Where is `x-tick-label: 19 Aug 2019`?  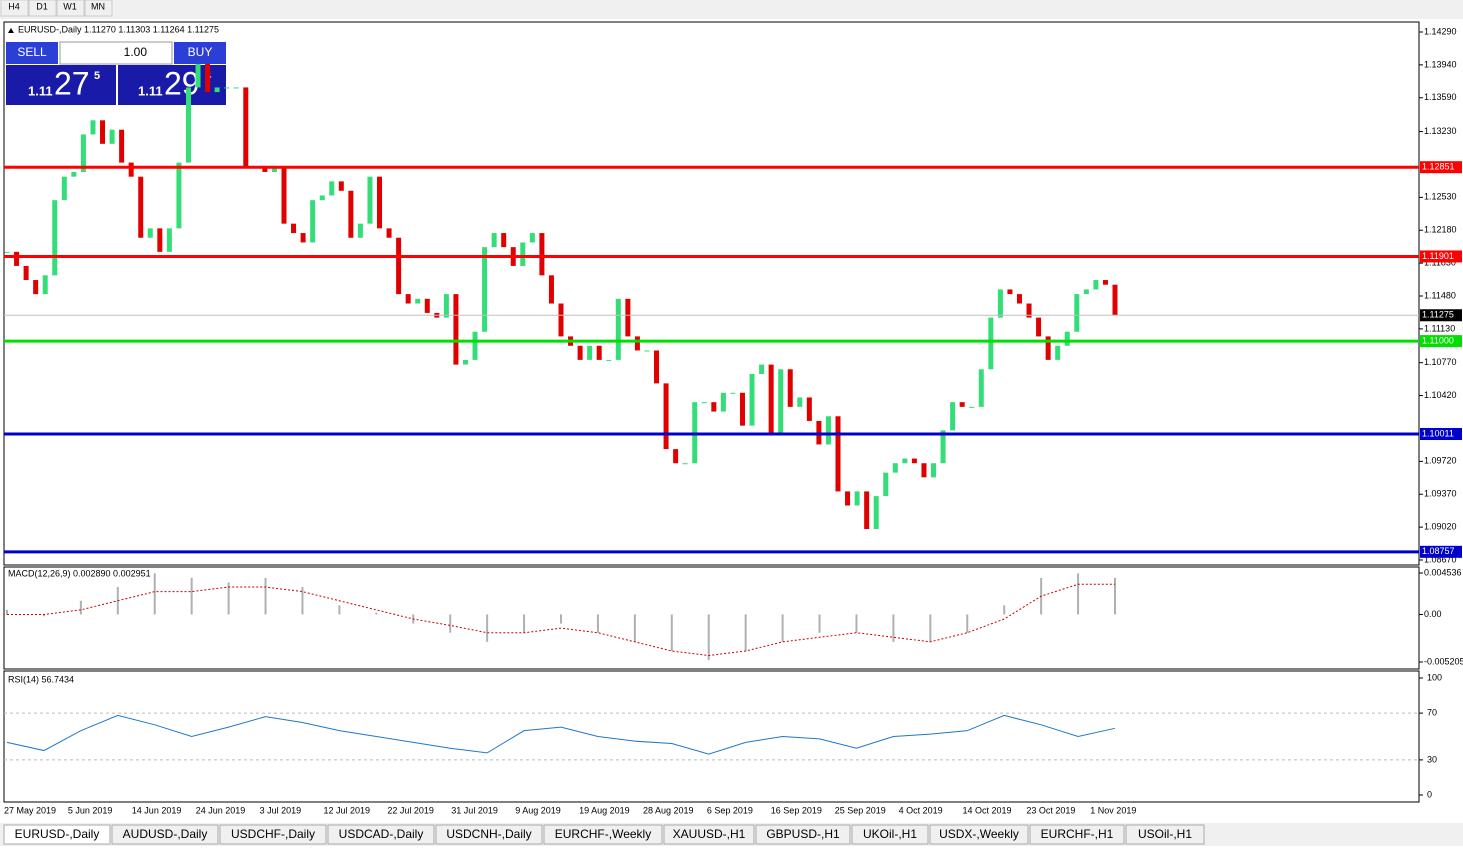 x-tick-label: 19 Aug 2019 is located at coordinates (604, 810).